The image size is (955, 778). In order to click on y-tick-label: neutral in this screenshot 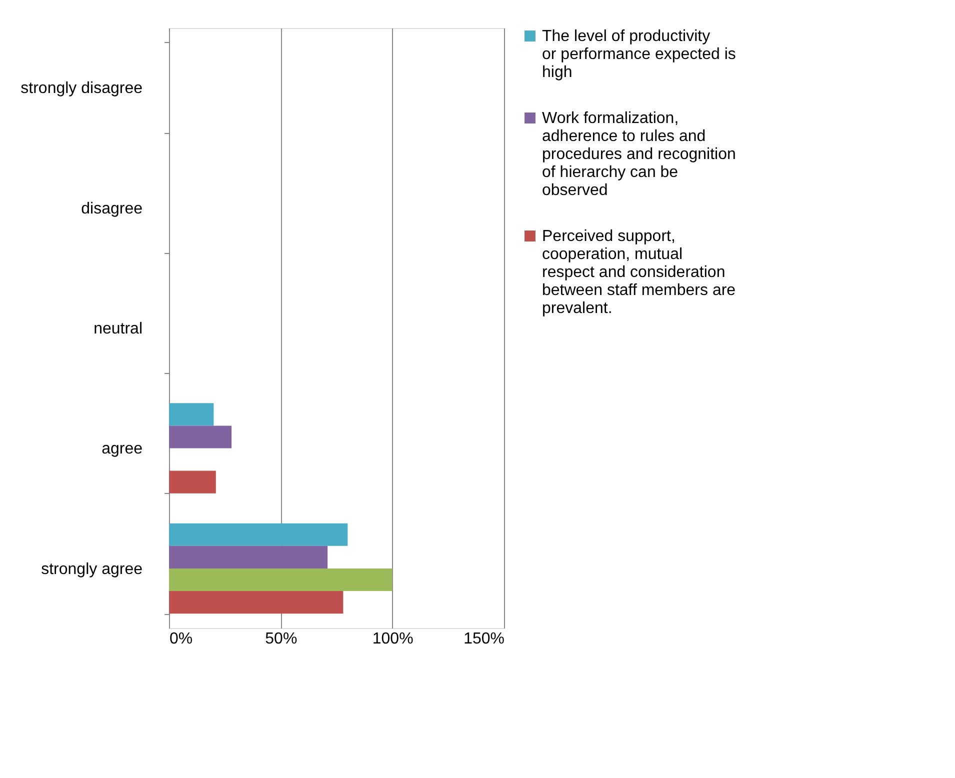, I will do `click(118, 329)`.